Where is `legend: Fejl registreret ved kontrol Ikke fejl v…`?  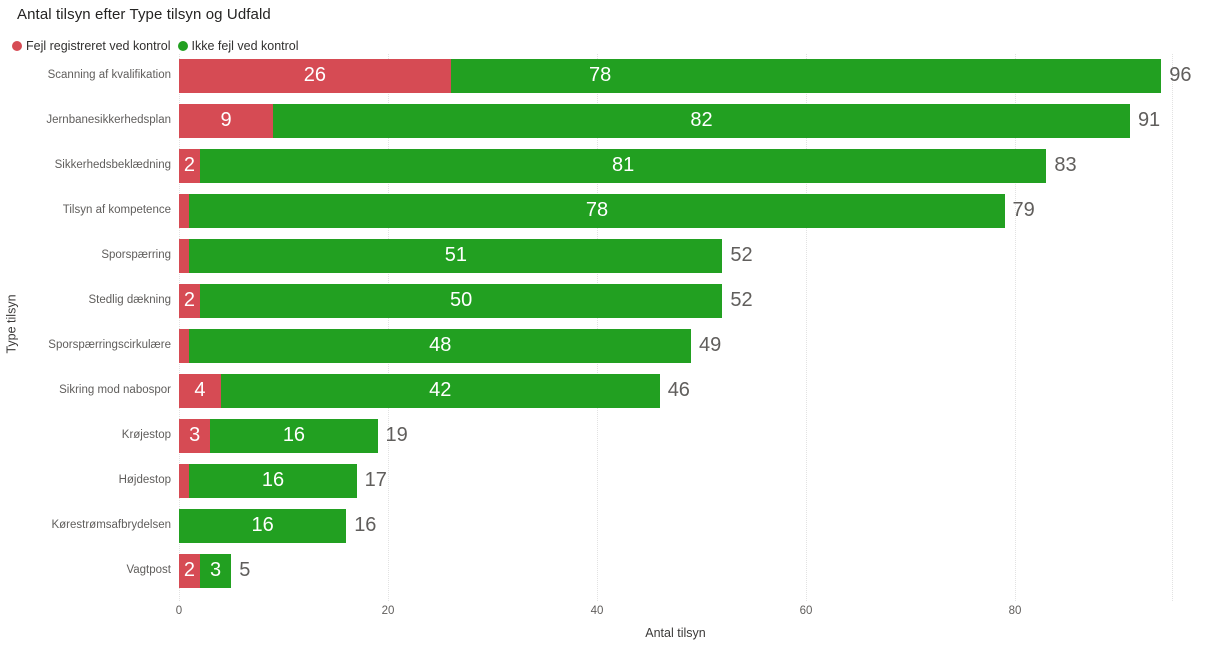
legend: Fejl registreret ved kontrol Ikke fejl v… is located at coordinates (155, 46).